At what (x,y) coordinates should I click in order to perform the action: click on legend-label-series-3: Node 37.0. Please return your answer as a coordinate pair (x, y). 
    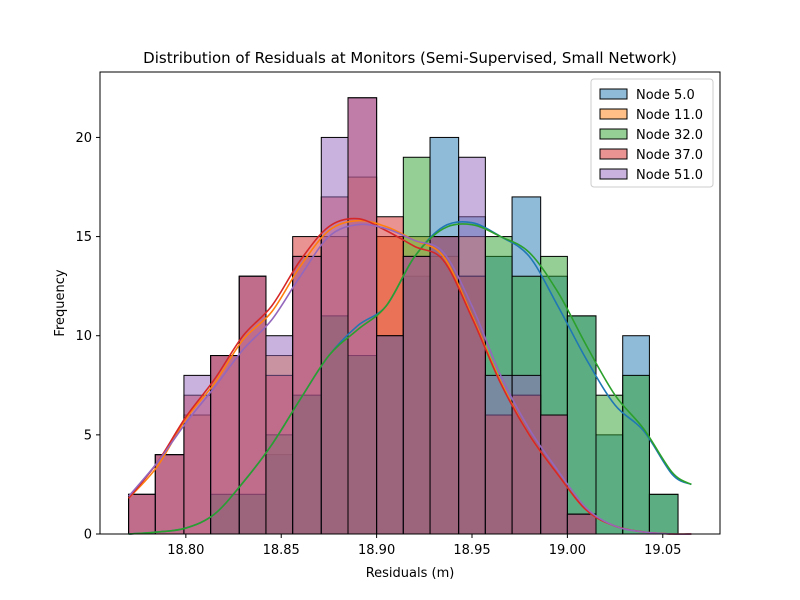
    Looking at the image, I should click on (669, 155).